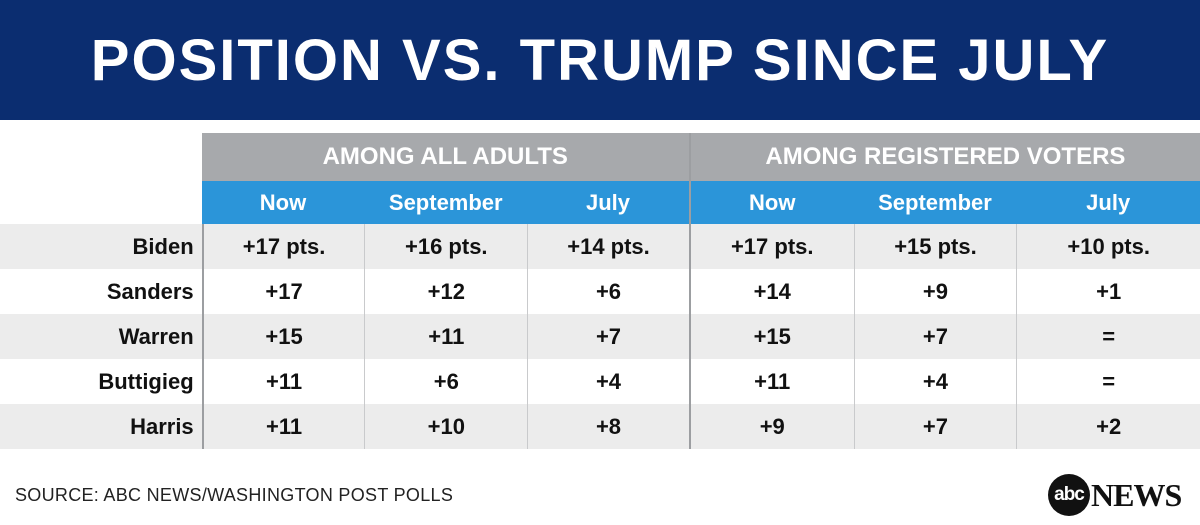 The height and width of the screenshot is (525, 1200). What do you see at coordinates (234, 495) in the screenshot?
I see `source-note: SOURCE: ABC NEWS/WASHINGTON POST POLLS` at bounding box center [234, 495].